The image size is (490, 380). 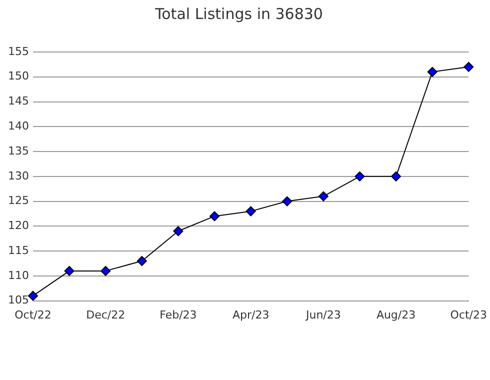 What do you see at coordinates (18, 51) in the screenshot?
I see `y-tick-label: 155` at bounding box center [18, 51].